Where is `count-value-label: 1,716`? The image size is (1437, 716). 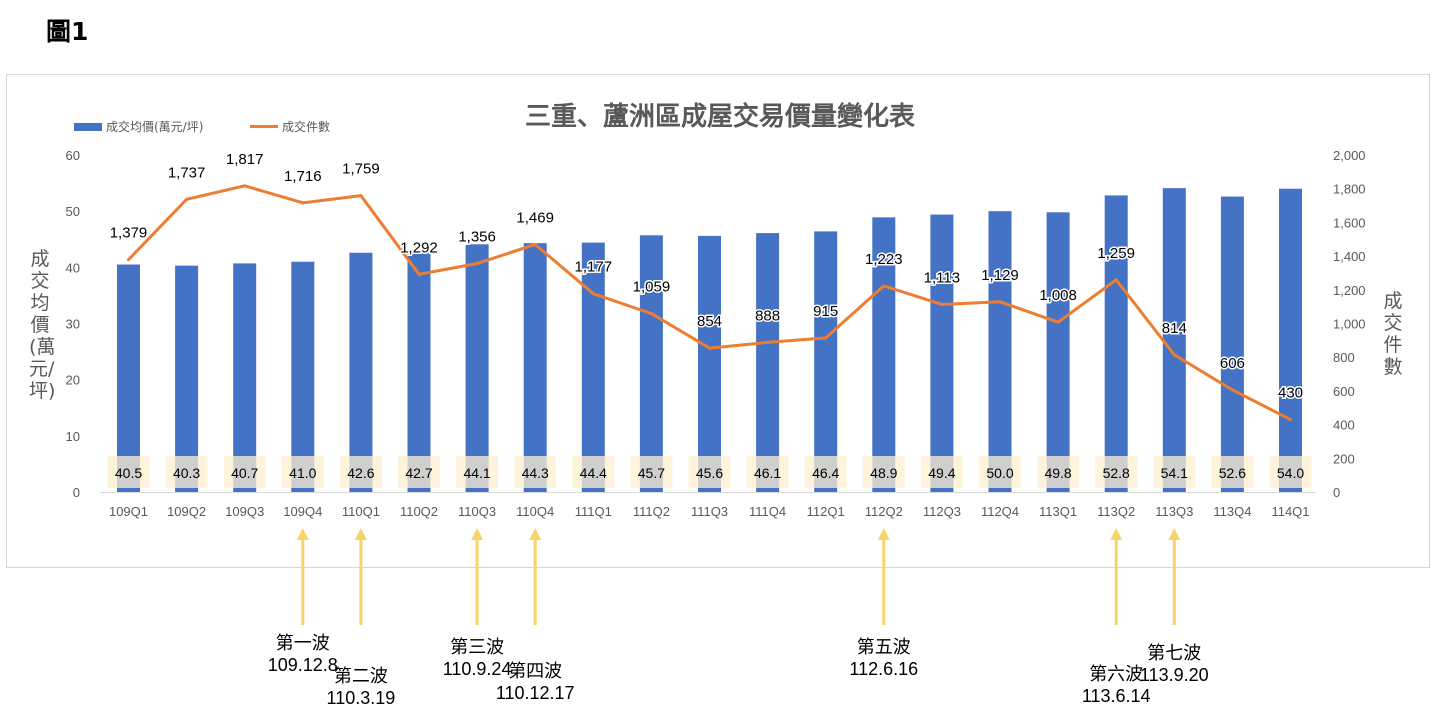 count-value-label: 1,716 is located at coordinates (303, 176).